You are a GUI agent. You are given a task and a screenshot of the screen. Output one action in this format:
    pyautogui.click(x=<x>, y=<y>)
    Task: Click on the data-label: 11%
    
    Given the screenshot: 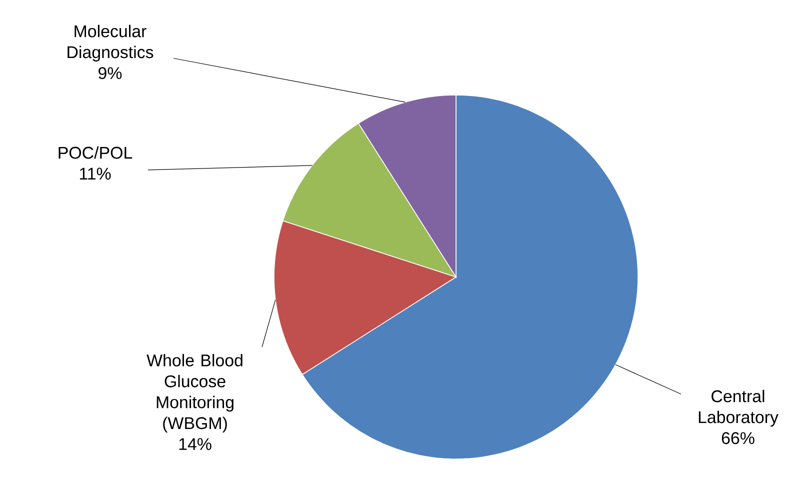 What is the action you would take?
    pyautogui.click(x=95, y=174)
    